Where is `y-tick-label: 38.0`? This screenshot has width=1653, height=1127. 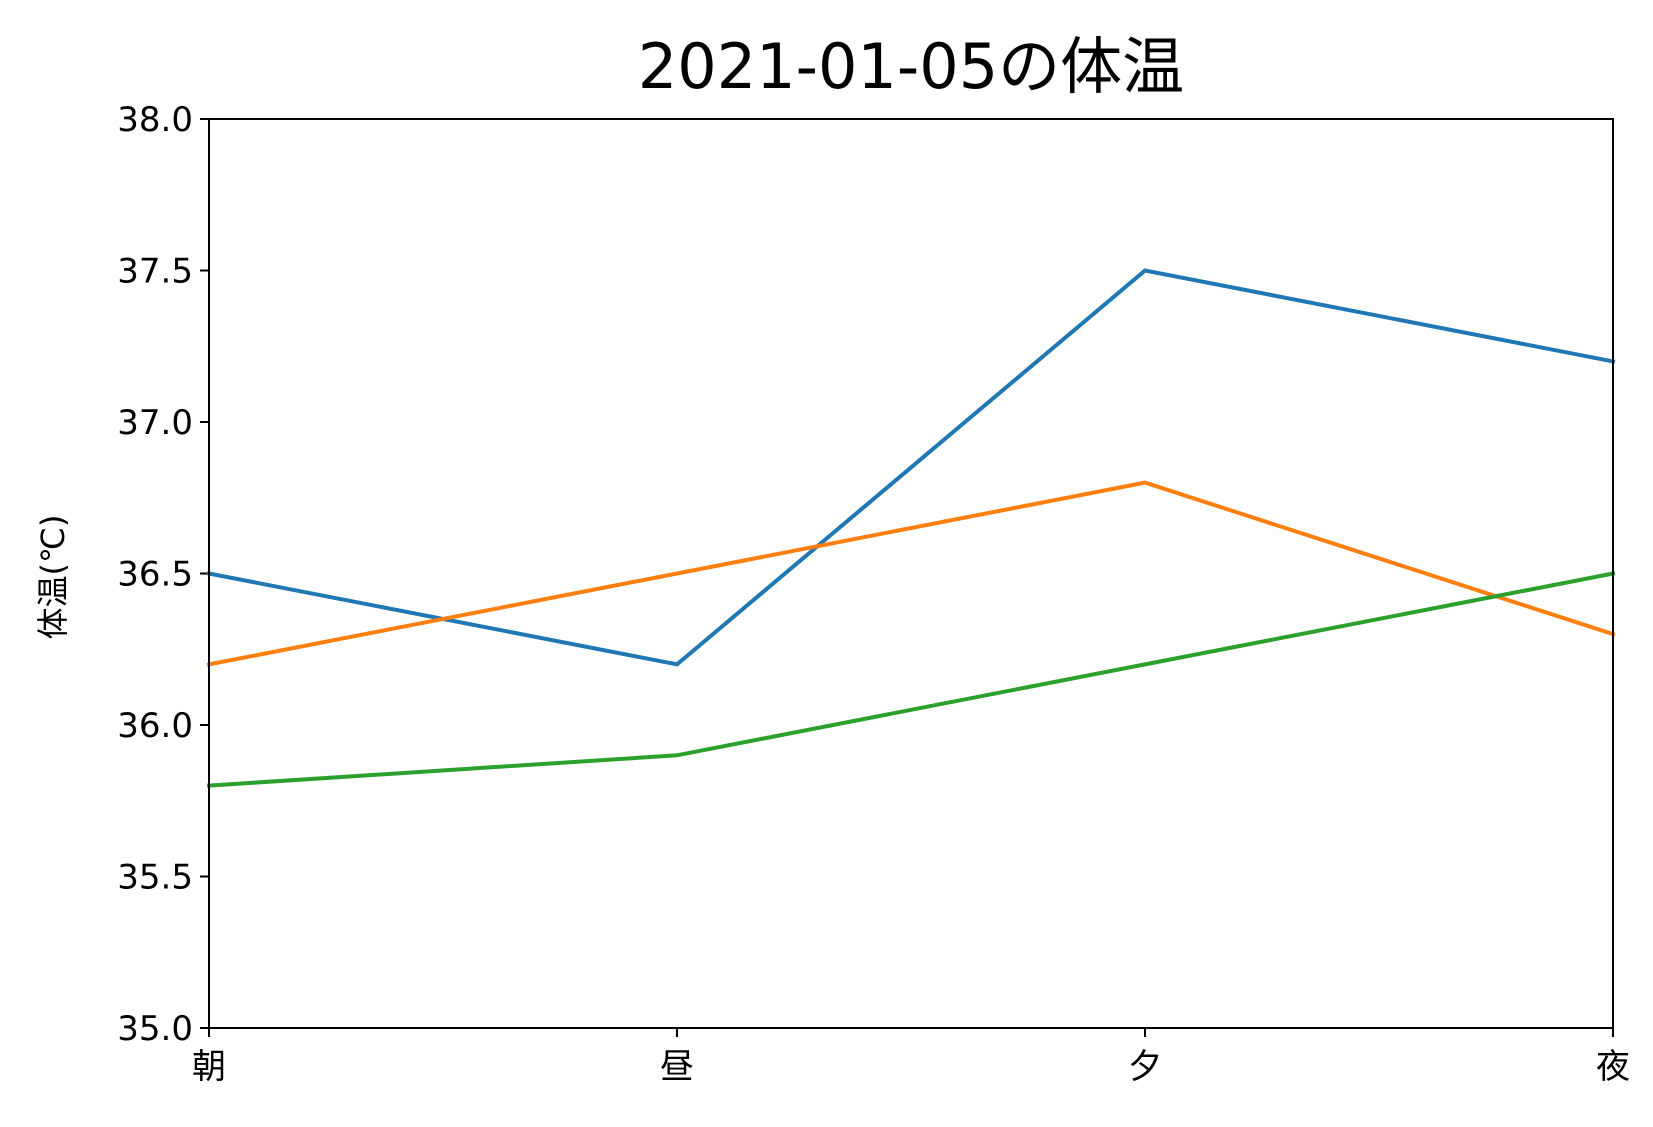
y-tick-label: 38.0 is located at coordinates (155, 120).